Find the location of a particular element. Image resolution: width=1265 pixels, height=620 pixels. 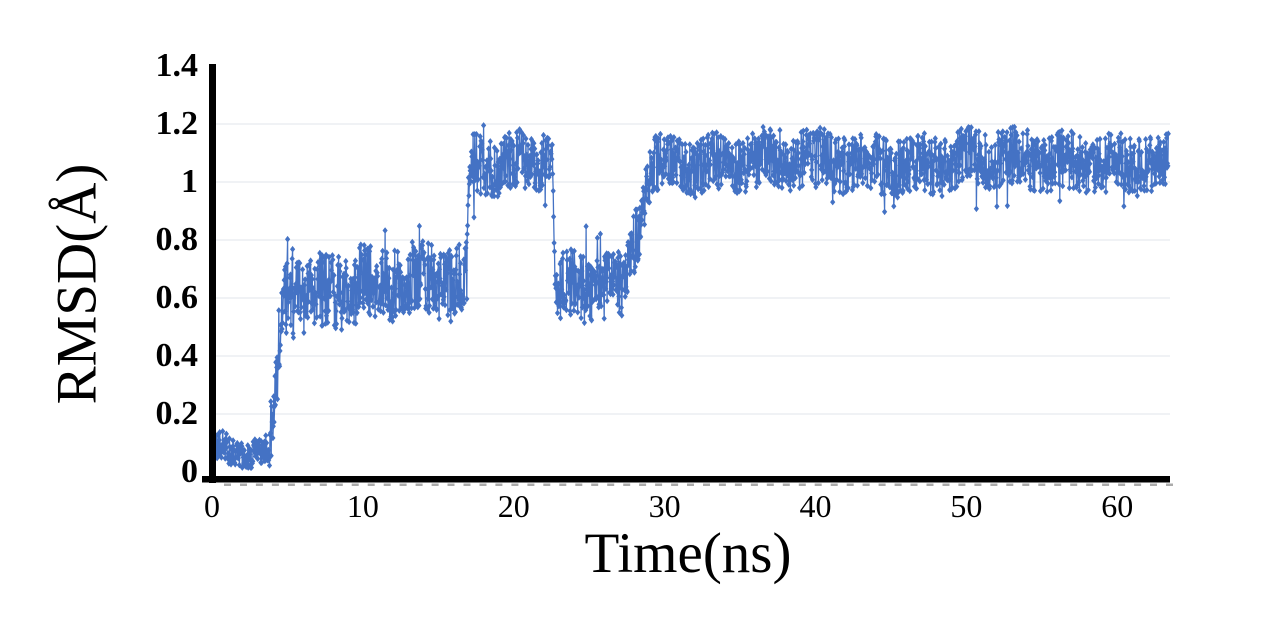

x-axis-line is located at coordinates (686, 479).